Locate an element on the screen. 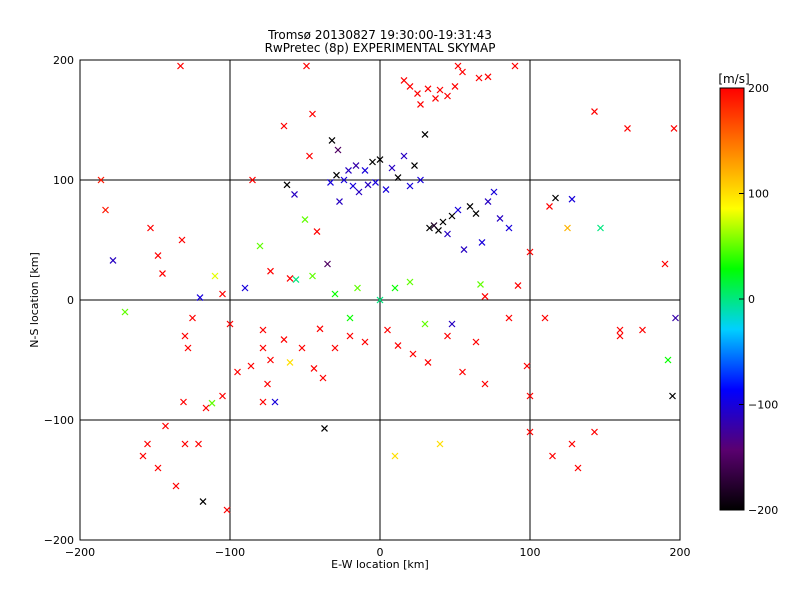 The image size is (800, 600). colorbar-label: [m/s] is located at coordinates (733, 79).